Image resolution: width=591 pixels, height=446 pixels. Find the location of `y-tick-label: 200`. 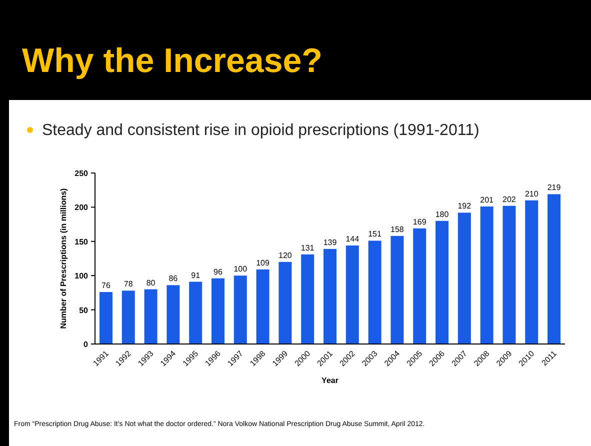

y-tick-label: 200 is located at coordinates (81, 207).